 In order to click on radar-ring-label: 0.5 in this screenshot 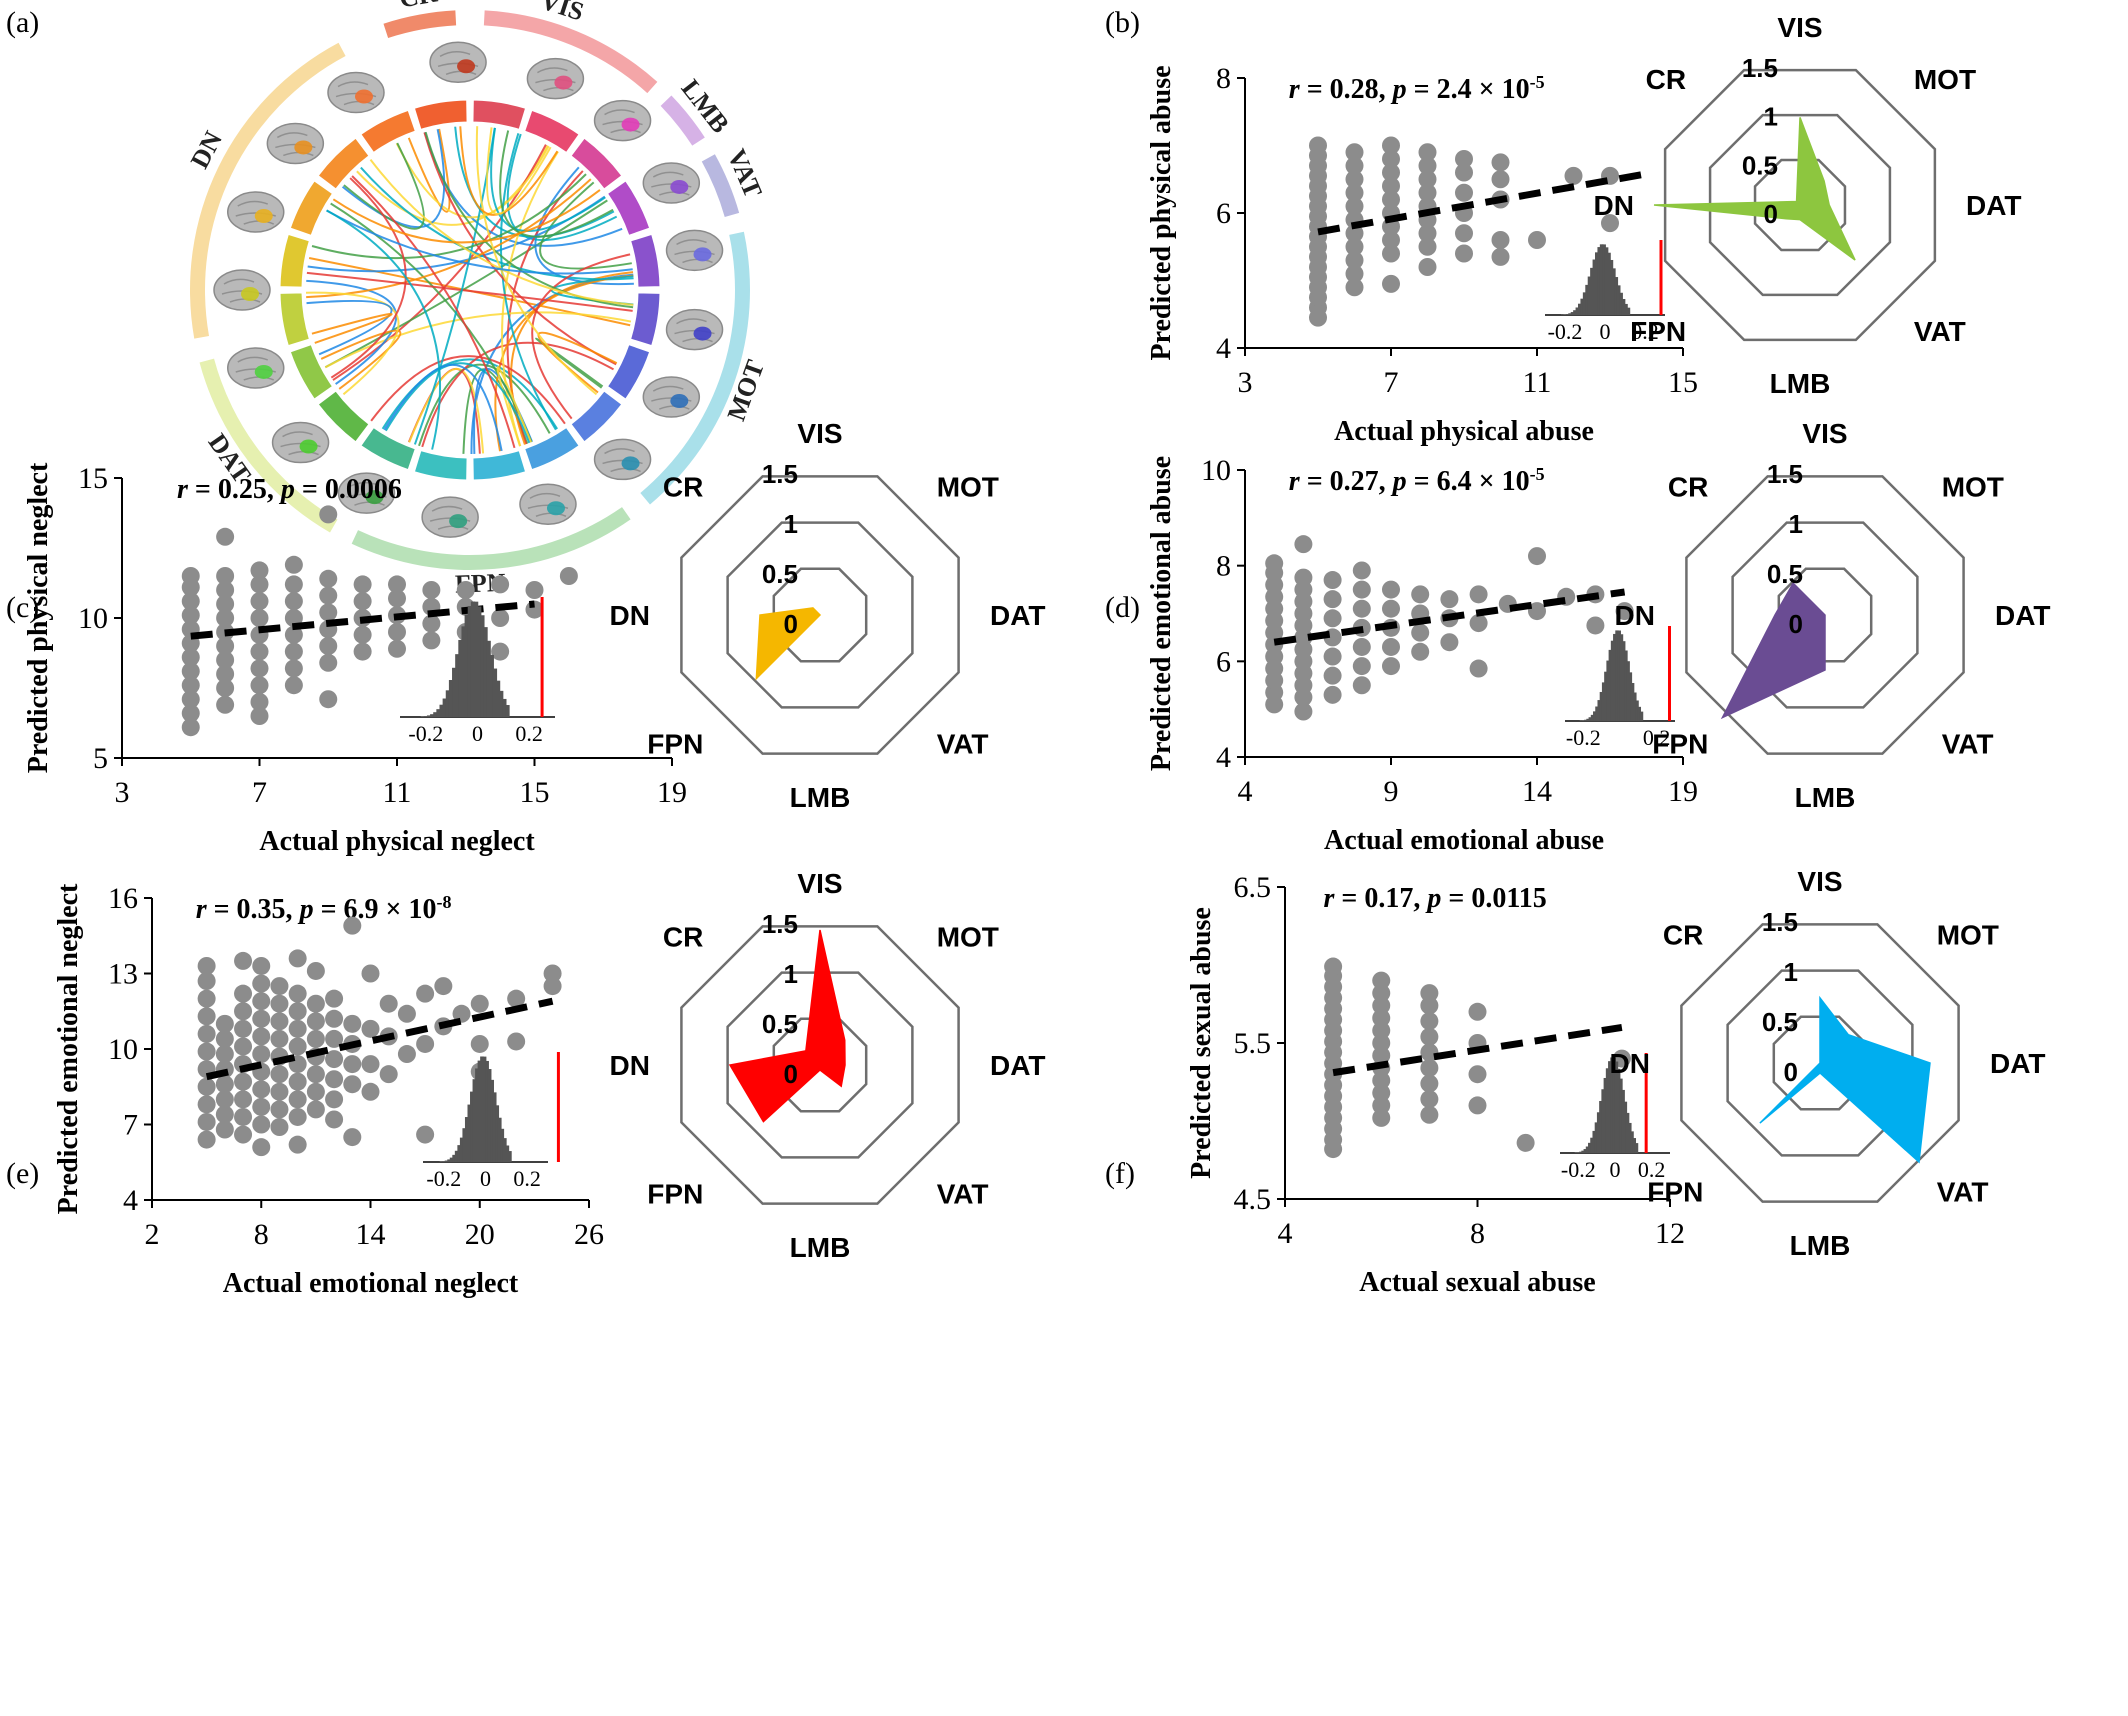, I will do `click(780, 1024)`.